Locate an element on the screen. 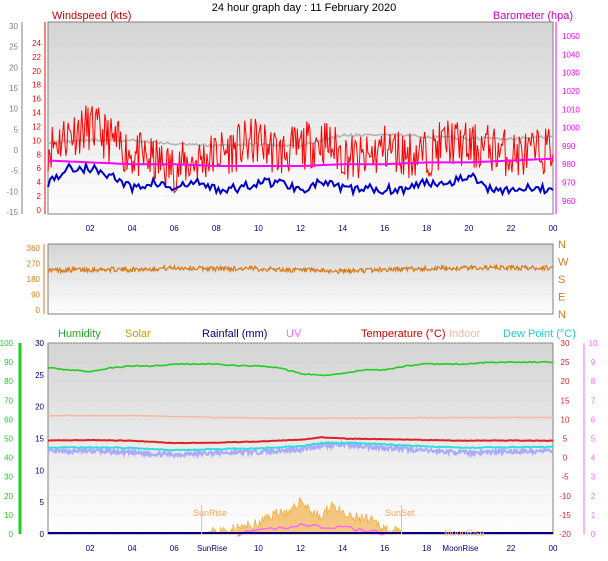 This screenshot has width=608, height=561. legend-indoor: Indoor is located at coordinates (465, 334).